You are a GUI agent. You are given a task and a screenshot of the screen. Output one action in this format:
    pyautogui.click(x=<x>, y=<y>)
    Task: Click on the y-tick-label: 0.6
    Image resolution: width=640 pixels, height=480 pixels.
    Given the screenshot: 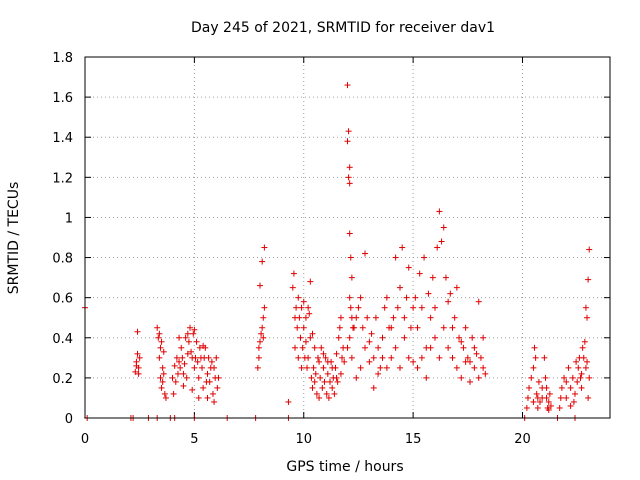 What is the action you would take?
    pyautogui.click(x=62, y=299)
    